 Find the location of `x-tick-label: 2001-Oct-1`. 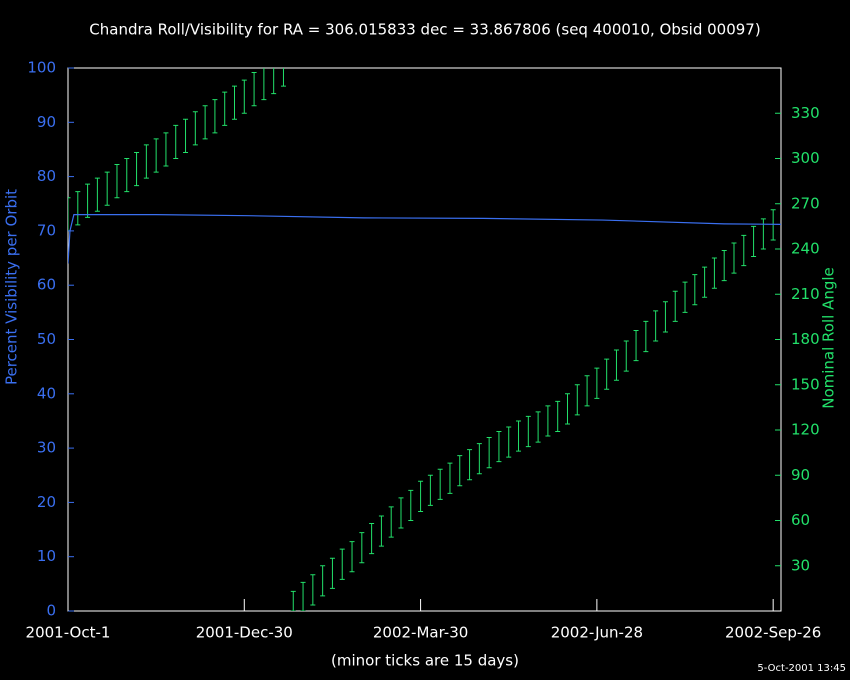

x-tick-label: 2001-Oct-1 is located at coordinates (68, 633).